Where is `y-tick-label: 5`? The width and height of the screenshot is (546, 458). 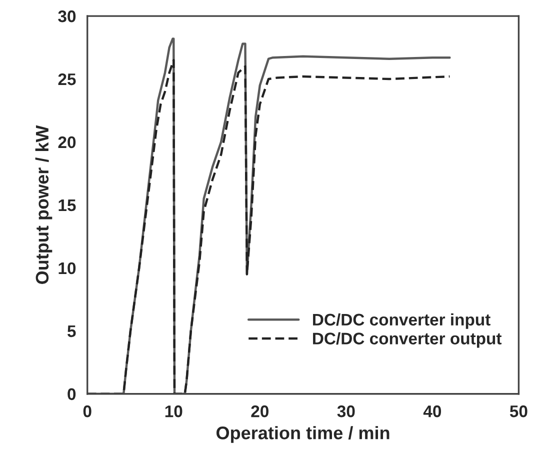
y-tick-label: 5 is located at coordinates (71, 331).